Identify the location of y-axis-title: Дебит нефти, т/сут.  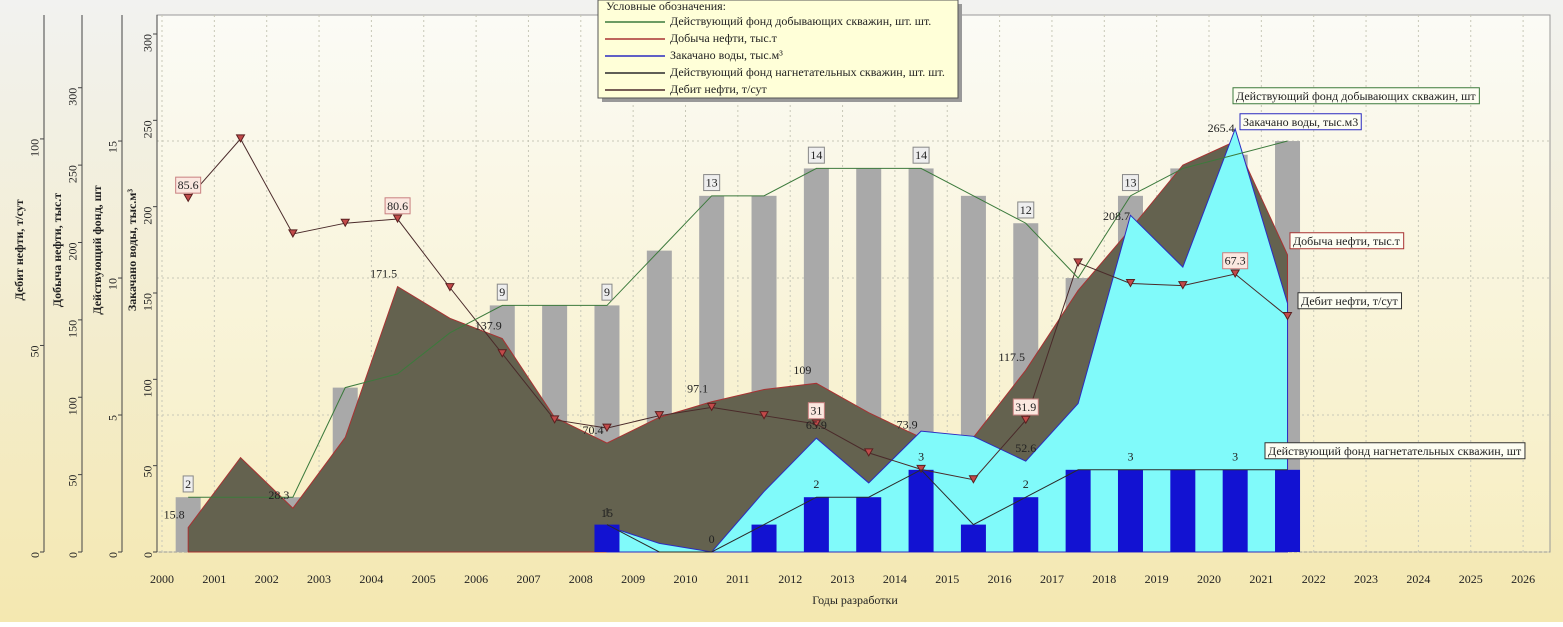
(19, 249).